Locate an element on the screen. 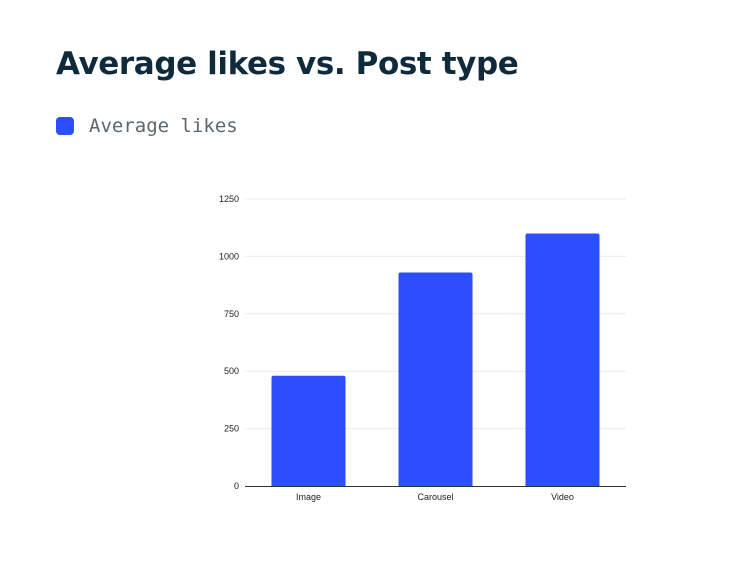  y-tick-label: 1250 is located at coordinates (229, 199).